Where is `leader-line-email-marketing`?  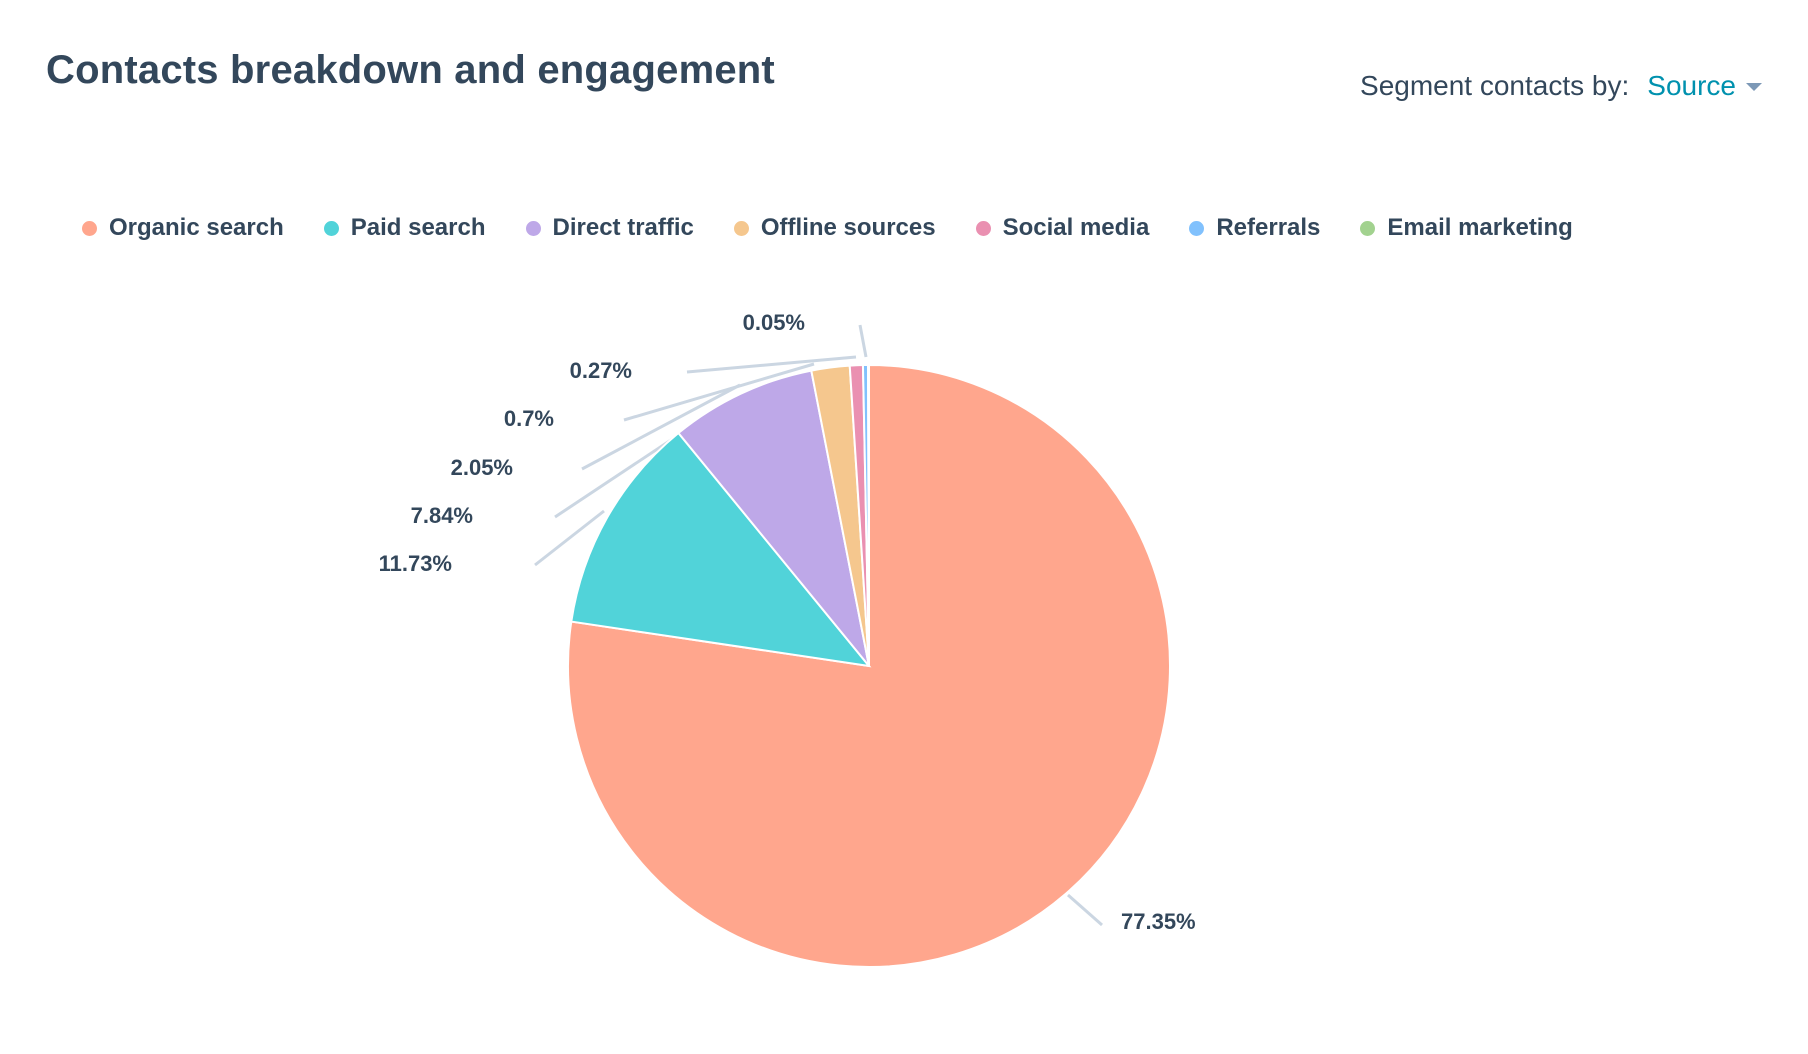 leader-line-email-marketing is located at coordinates (863, 341).